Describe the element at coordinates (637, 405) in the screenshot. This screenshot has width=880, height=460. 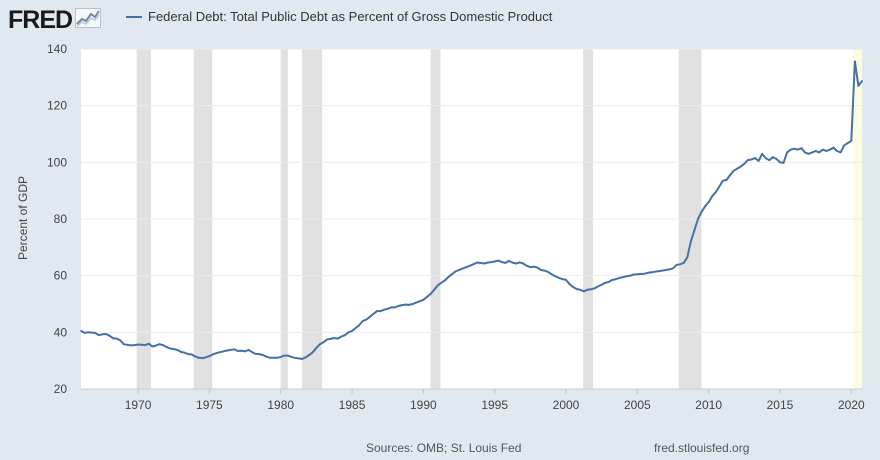
I see `x-tick-label: 2005` at that location.